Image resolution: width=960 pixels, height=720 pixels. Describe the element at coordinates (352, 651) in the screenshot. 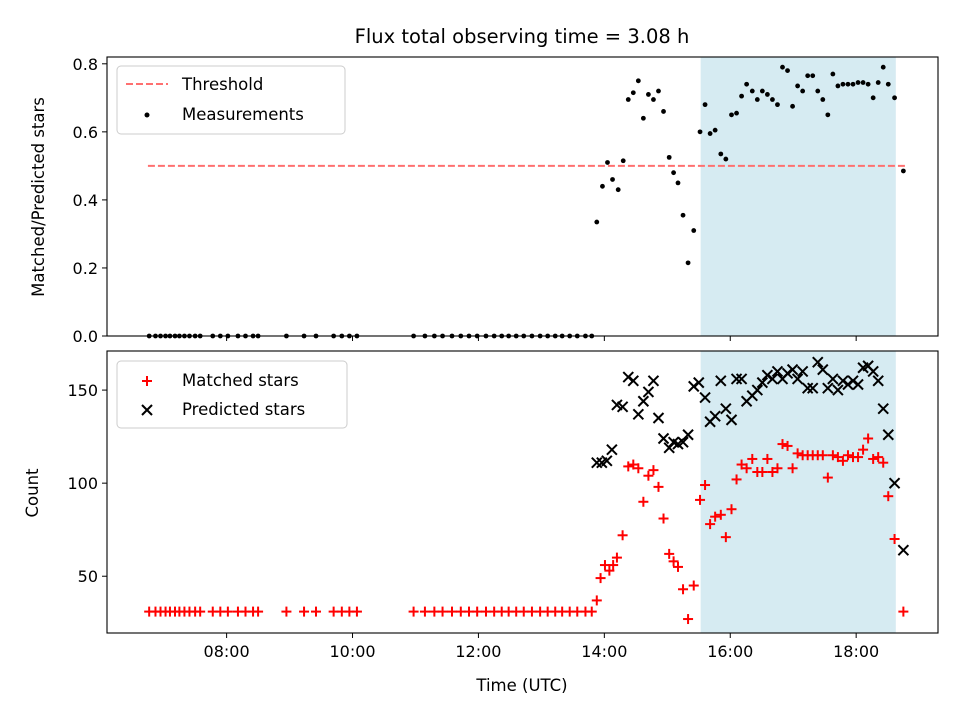

I see `bottom-x-tick-label: 10:00` at that location.